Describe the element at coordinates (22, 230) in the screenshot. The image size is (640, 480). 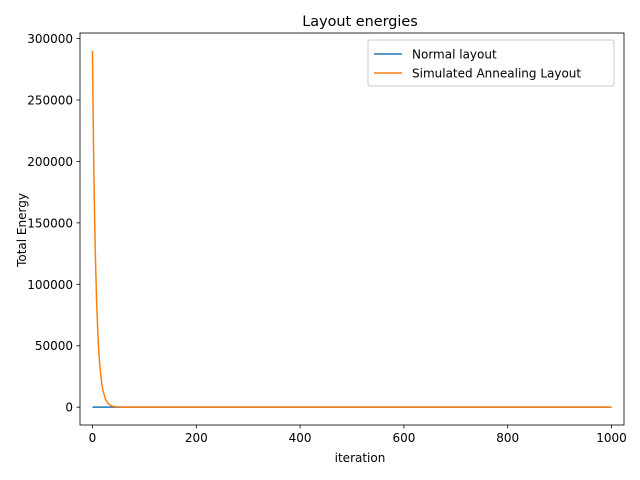
I see `y-axis-label: Total Energy` at that location.